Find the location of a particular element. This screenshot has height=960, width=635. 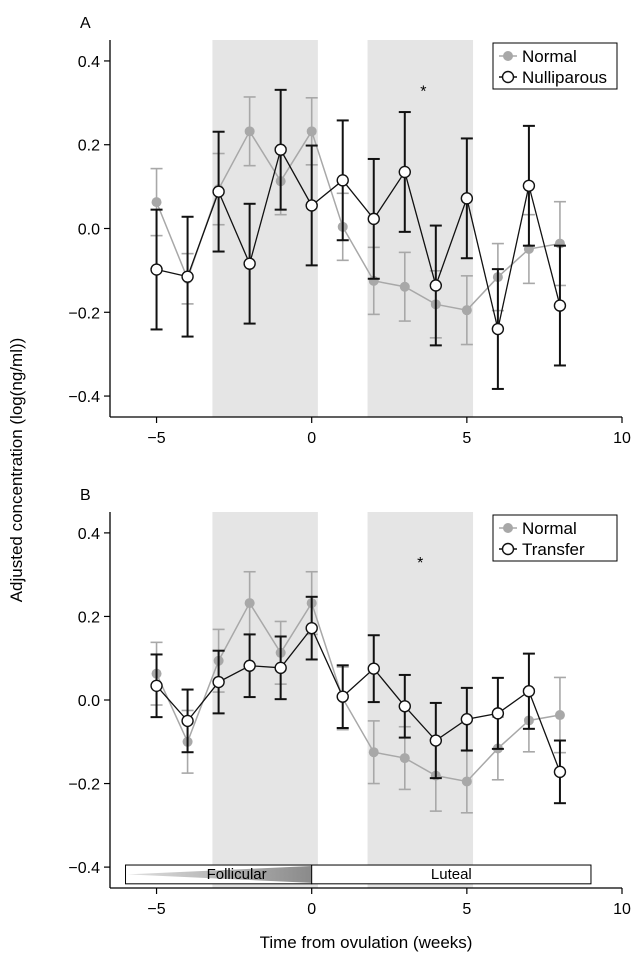

x-axis-label: Time from ovulation (weeks) is located at coordinates (366, 942).